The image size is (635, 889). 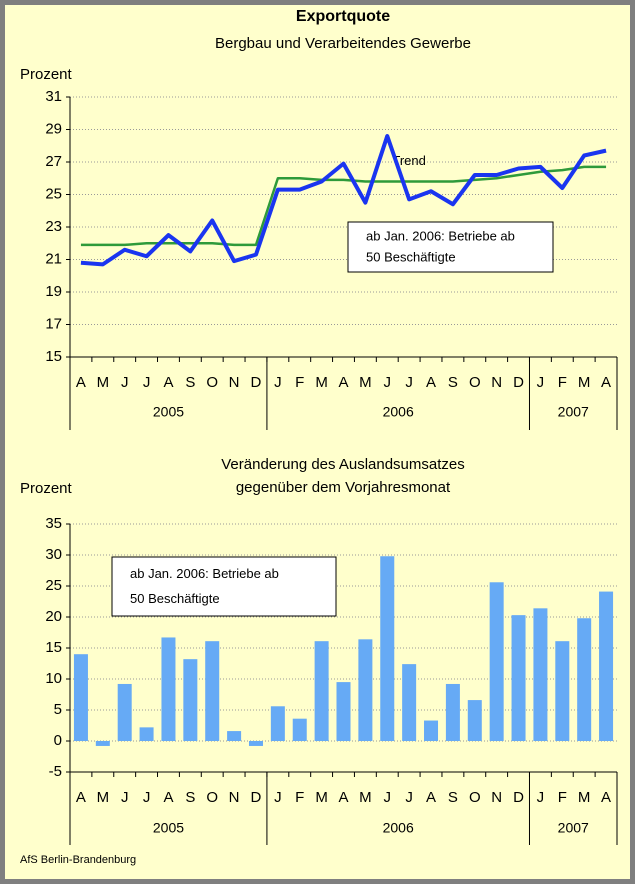 What do you see at coordinates (53, 291) in the screenshot?
I see `y-tick-label: 19` at bounding box center [53, 291].